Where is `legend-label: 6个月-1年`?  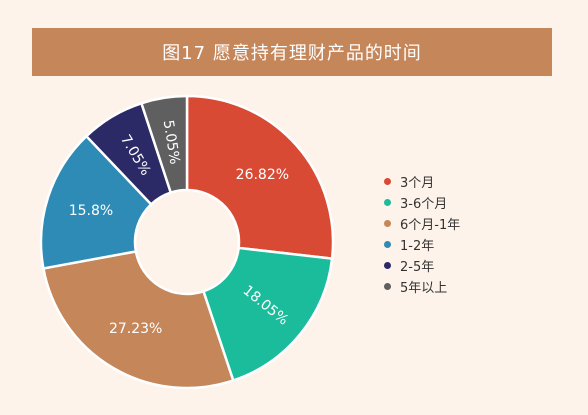
legend-label: 6个月-1年 is located at coordinates (430, 225).